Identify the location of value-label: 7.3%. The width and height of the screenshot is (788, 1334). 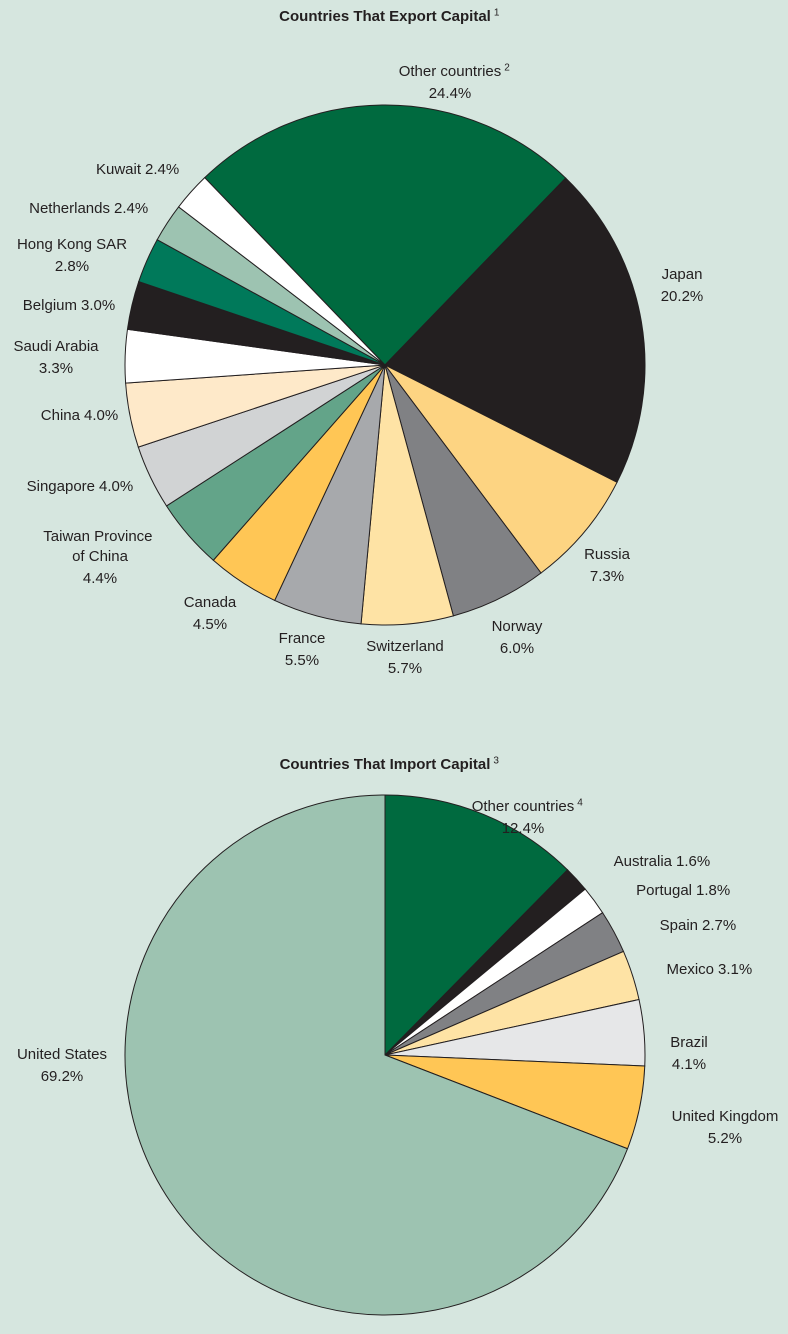
(607, 576).